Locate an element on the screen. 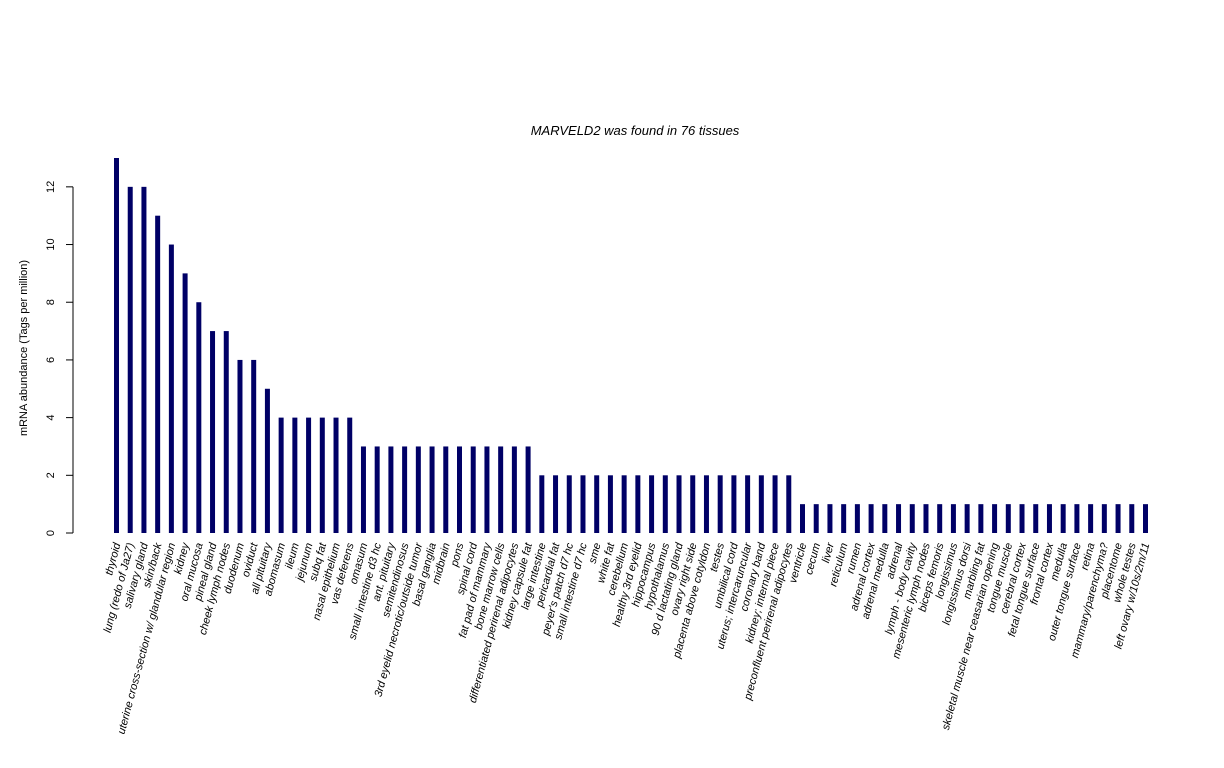 The image size is (1224, 768). y-tick-label: 12 is located at coordinates (51, 187).